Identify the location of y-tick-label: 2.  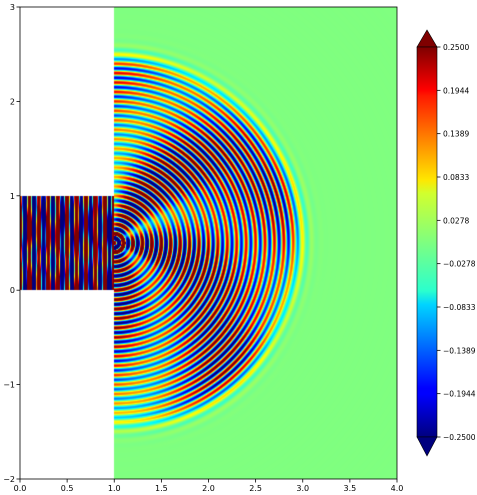
(12, 101).